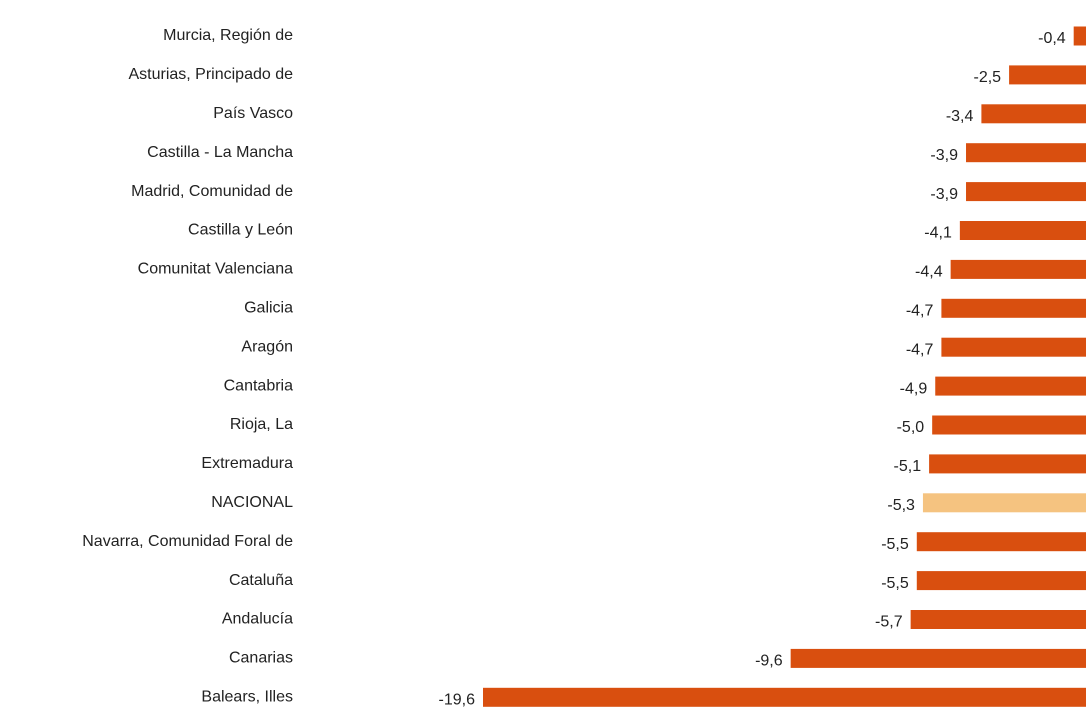 The width and height of the screenshot is (1086, 711). I want to click on value-label: -3,4, so click(960, 116).